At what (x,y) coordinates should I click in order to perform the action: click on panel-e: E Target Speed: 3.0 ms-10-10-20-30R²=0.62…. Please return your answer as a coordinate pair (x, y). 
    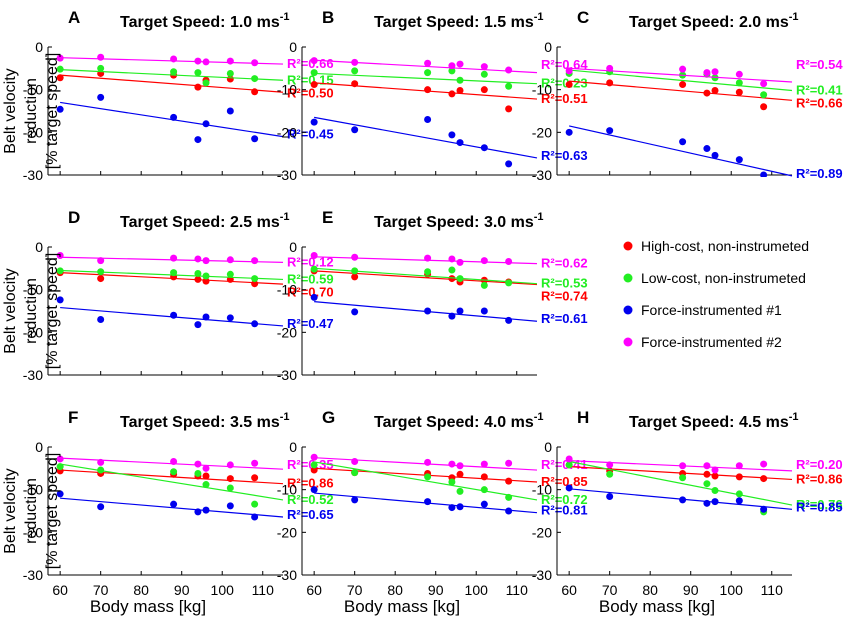
    Looking at the image, I should click on (433, 295).